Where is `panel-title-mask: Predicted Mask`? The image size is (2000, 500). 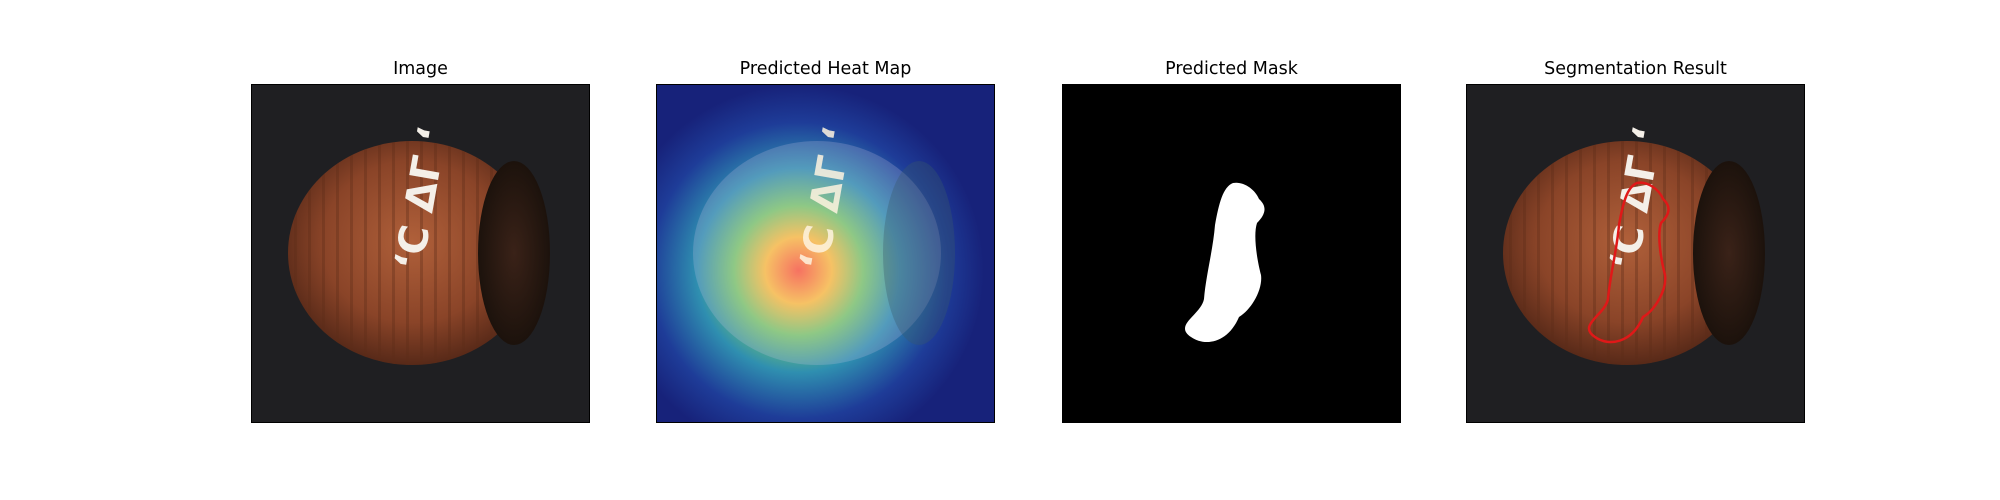 panel-title-mask: Predicted Mask is located at coordinates (1231, 69).